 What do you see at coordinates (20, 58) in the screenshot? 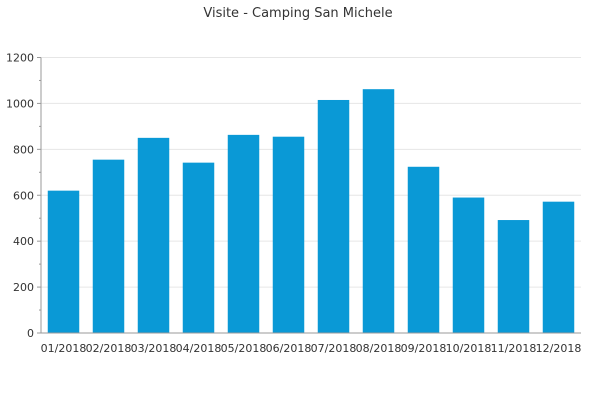
I see `y-tick-label: 1200` at bounding box center [20, 58].